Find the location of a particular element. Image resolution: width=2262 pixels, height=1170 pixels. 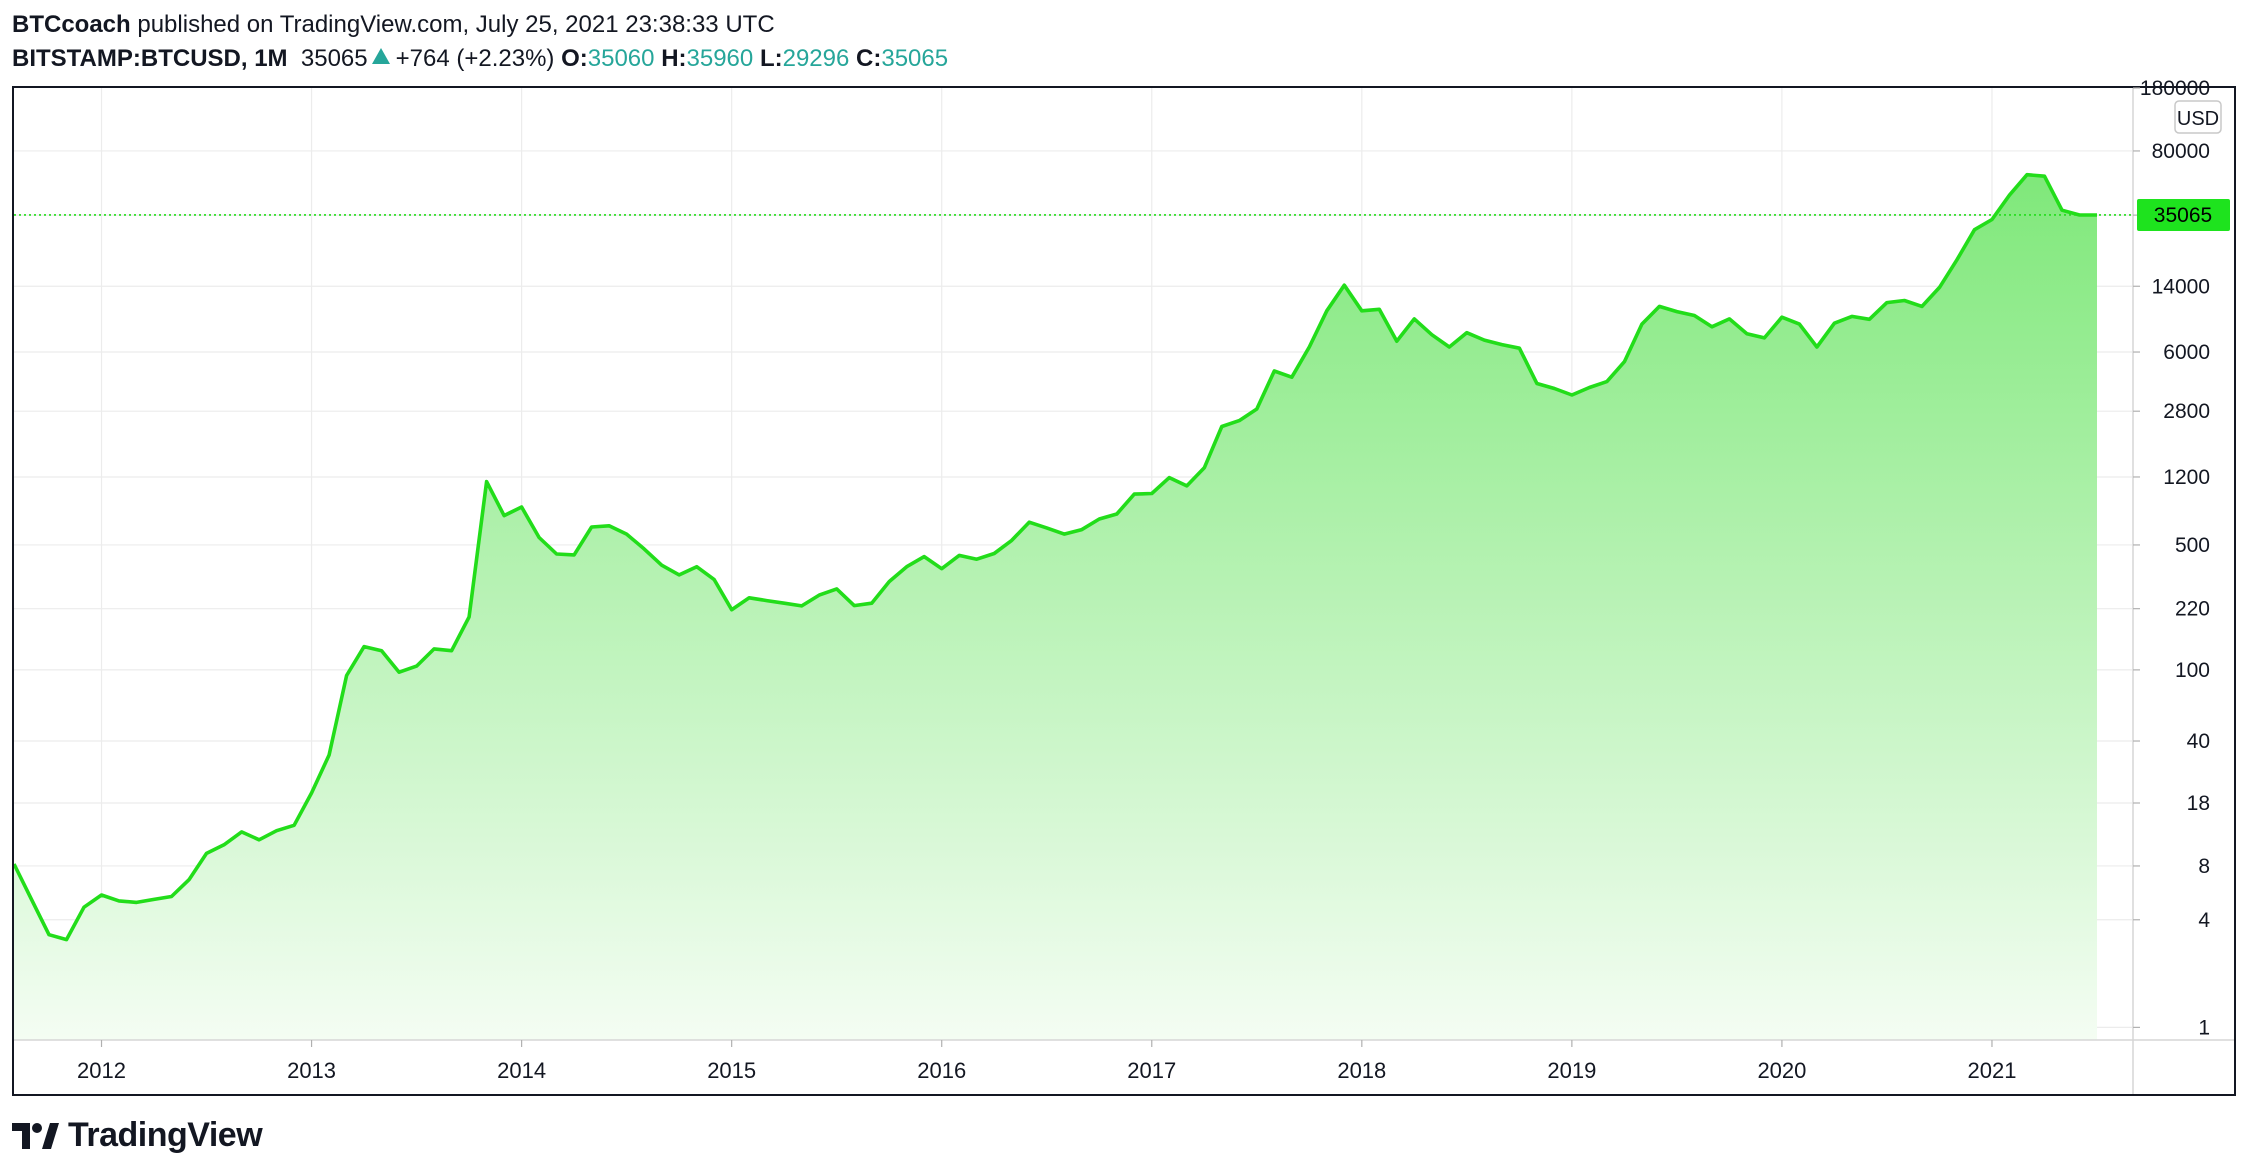

tradingview-logo-icon is located at coordinates (35, 1135).